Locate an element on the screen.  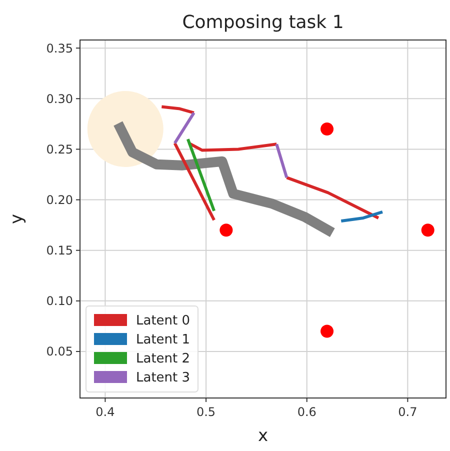
y-tick-label: 0.25 is located at coordinates (59, 149).